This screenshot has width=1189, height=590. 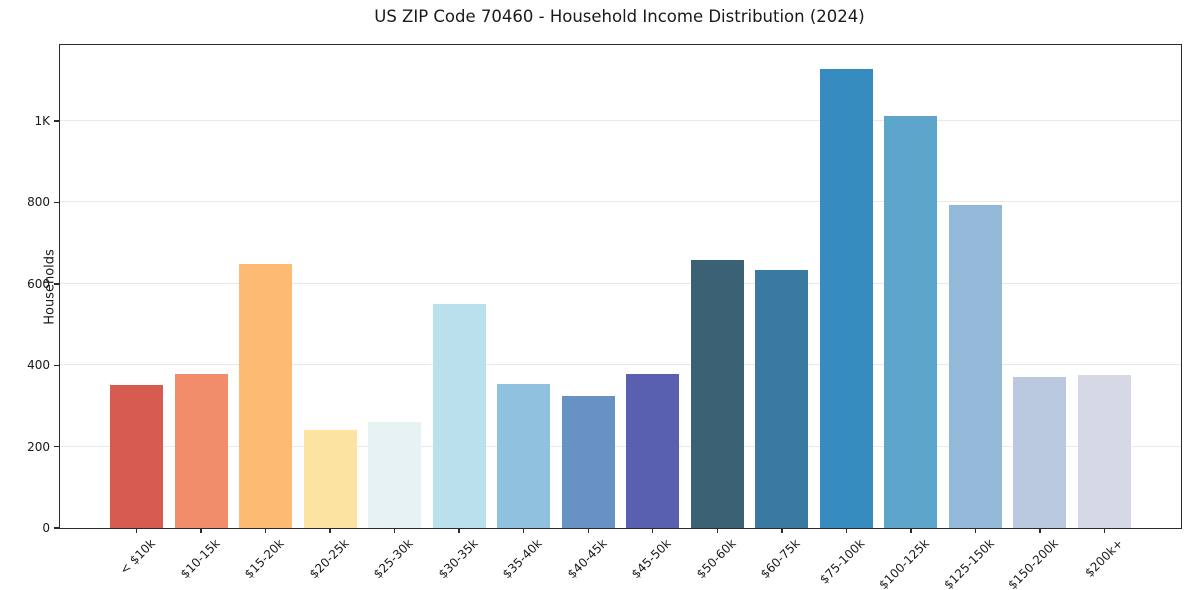 I want to click on bar-$200k+, so click(x=1104, y=451).